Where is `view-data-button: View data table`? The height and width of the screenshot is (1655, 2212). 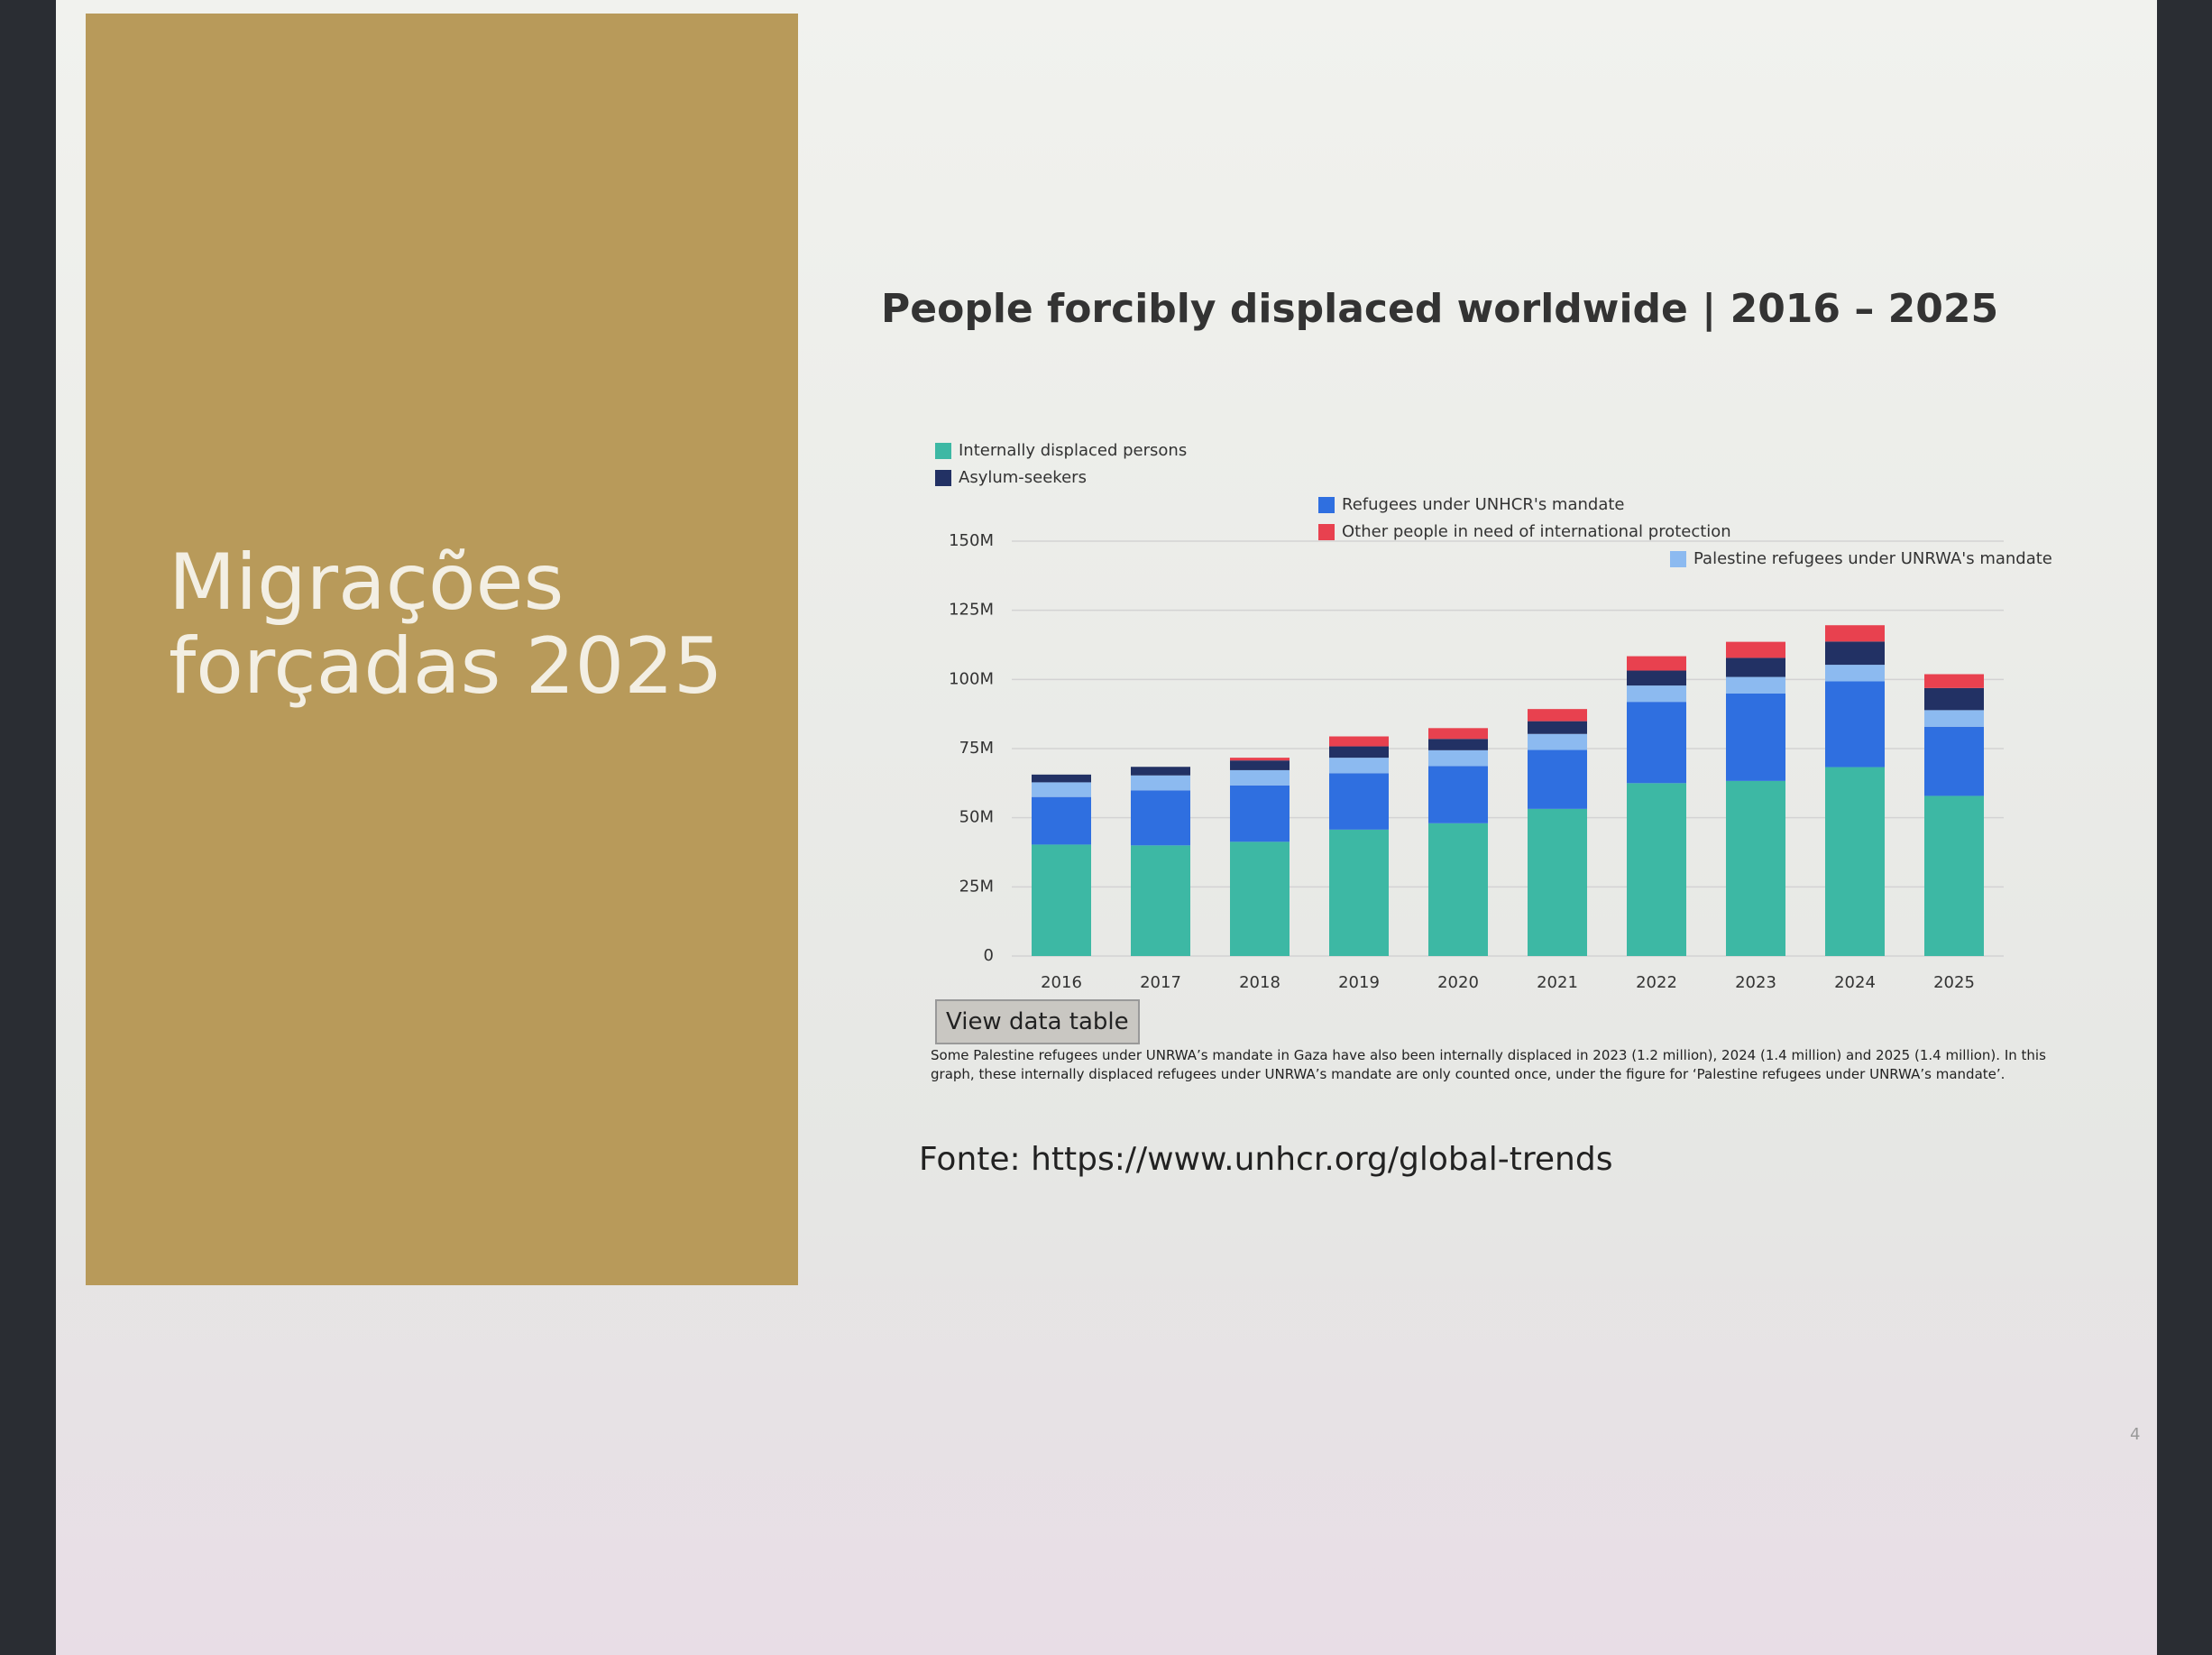
view-data-button: View data table is located at coordinates (1038, 1021).